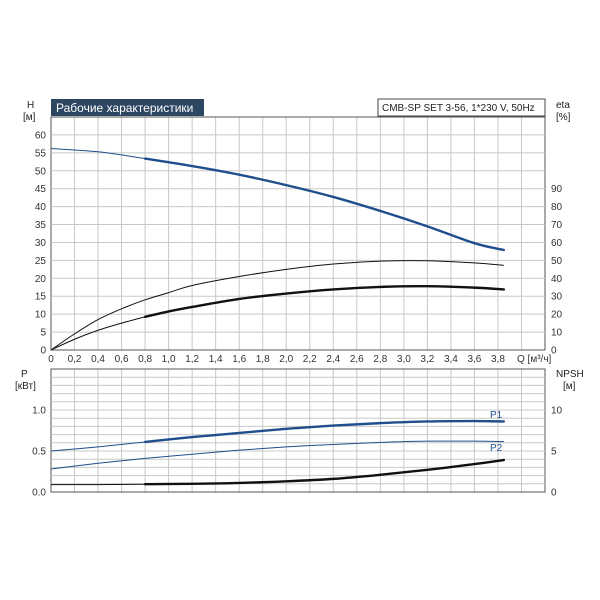 The width and height of the screenshot is (600, 600). What do you see at coordinates (24, 374) in the screenshot?
I see `p-axis-label: P` at bounding box center [24, 374].